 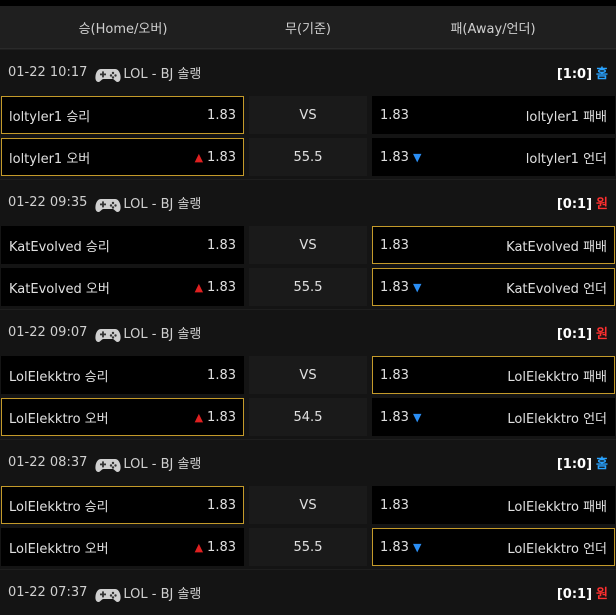 What do you see at coordinates (493, 29) in the screenshot?
I see `away-column-label: 패(Away/언더)` at bounding box center [493, 29].